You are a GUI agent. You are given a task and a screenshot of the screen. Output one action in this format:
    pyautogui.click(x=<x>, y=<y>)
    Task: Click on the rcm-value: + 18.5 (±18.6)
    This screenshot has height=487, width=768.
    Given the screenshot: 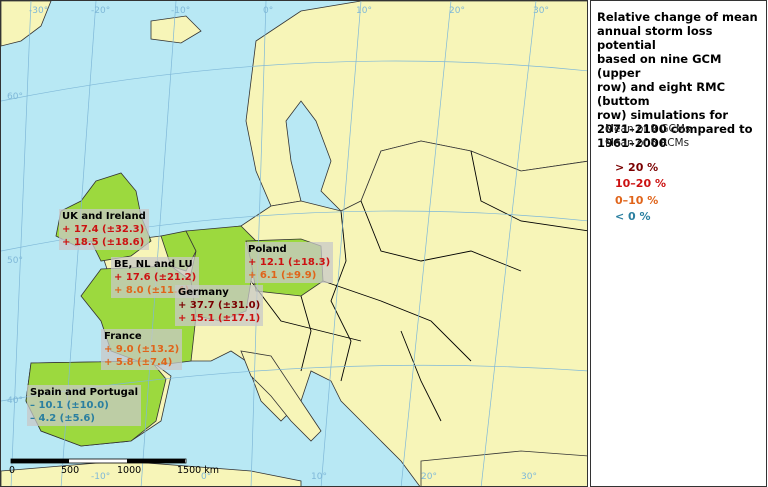 What is the action you would take?
    pyautogui.click(x=103, y=242)
    